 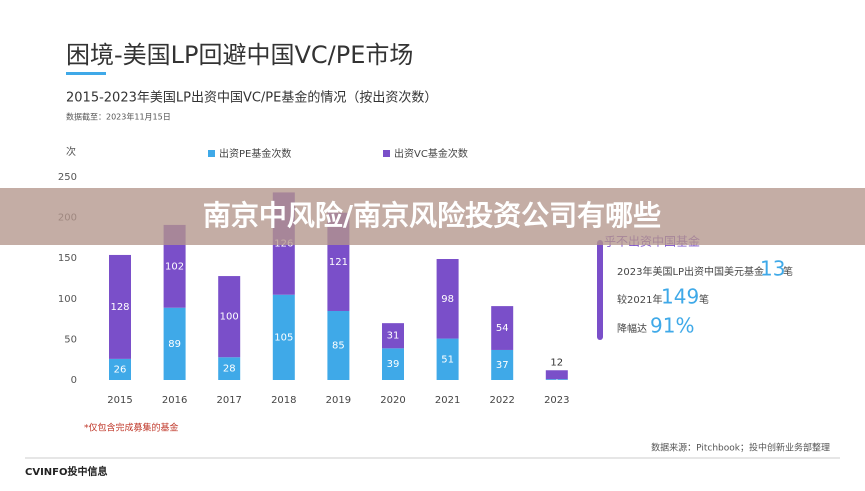 What do you see at coordinates (338, 400) in the screenshot?
I see `x-tick-label: 2019` at bounding box center [338, 400].